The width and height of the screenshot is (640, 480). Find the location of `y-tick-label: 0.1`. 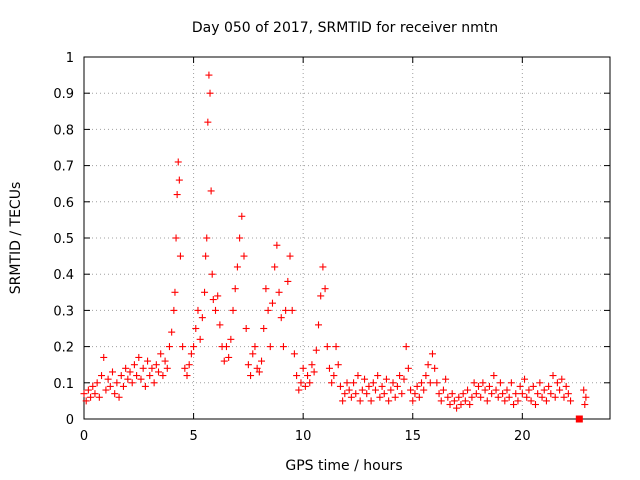

y-tick-label: 0.1 is located at coordinates (63, 384).